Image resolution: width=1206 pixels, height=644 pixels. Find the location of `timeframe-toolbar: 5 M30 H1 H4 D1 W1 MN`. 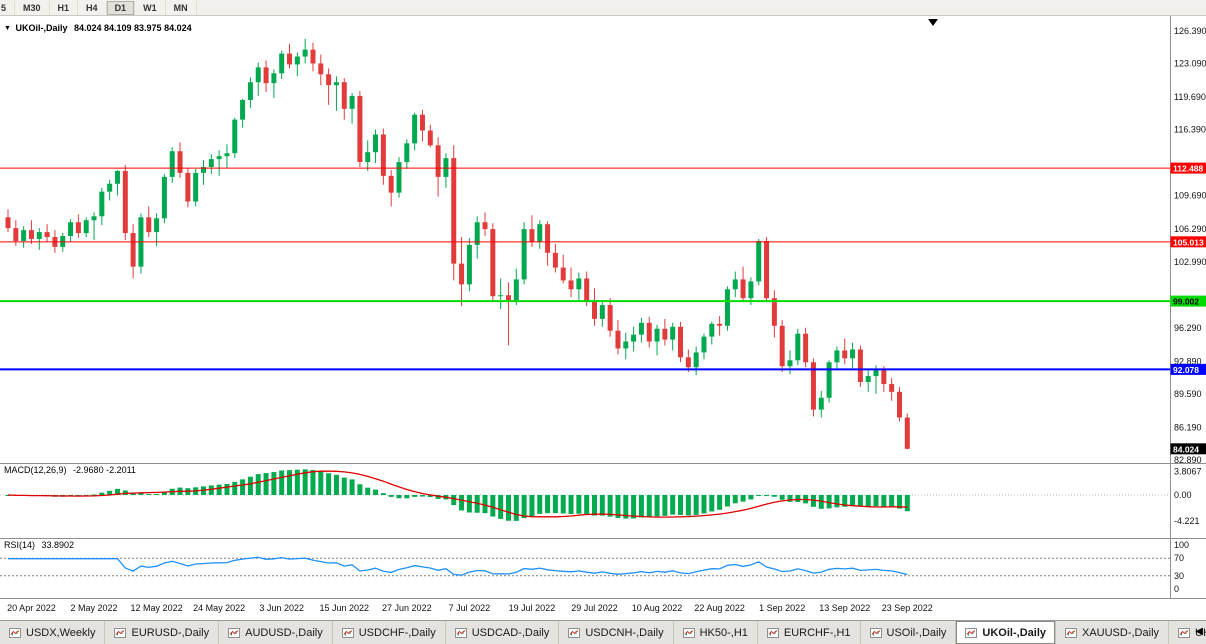

timeframe-toolbar: 5 M30 H1 H4 D1 W1 MN is located at coordinates (603, 8).